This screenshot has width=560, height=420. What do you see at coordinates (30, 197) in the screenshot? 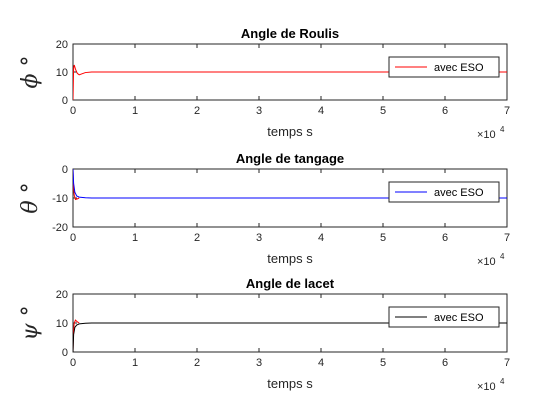
I see `y-axis-label: θ °` at bounding box center [30, 197].